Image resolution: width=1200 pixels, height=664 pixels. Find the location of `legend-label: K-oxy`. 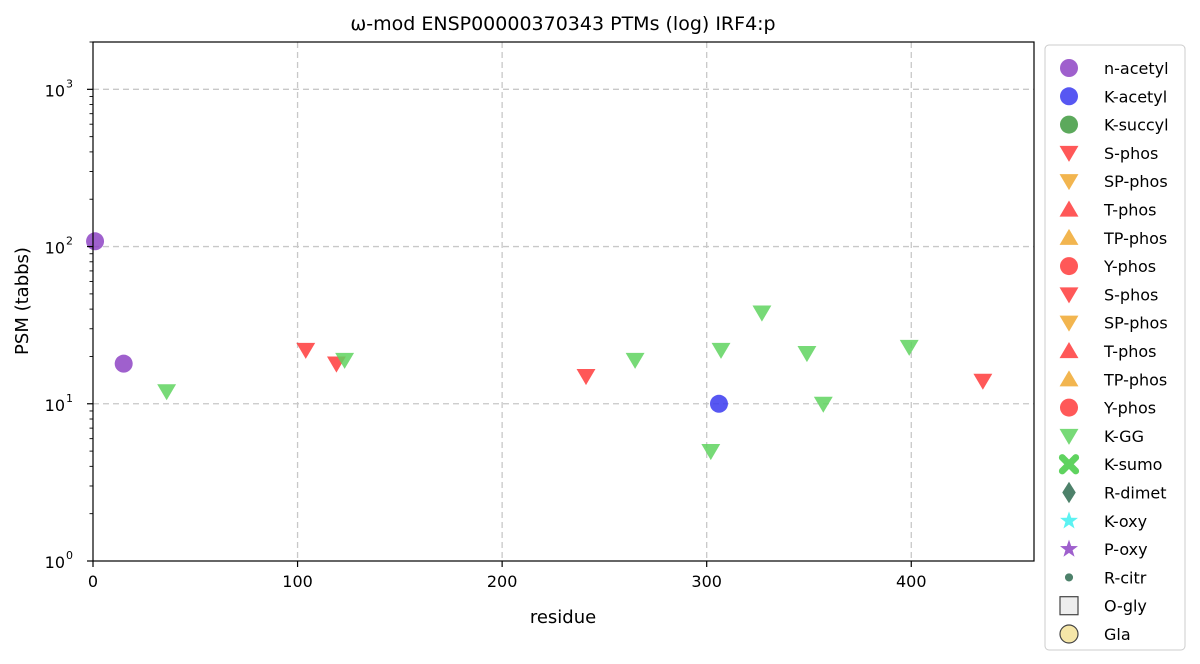

legend-label: K-oxy is located at coordinates (1125, 521).